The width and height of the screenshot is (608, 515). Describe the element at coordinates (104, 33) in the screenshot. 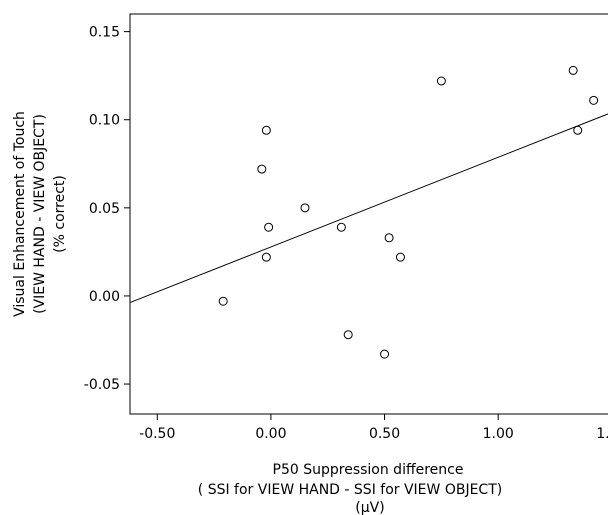

I see `y-tick-label: 0.15` at that location.